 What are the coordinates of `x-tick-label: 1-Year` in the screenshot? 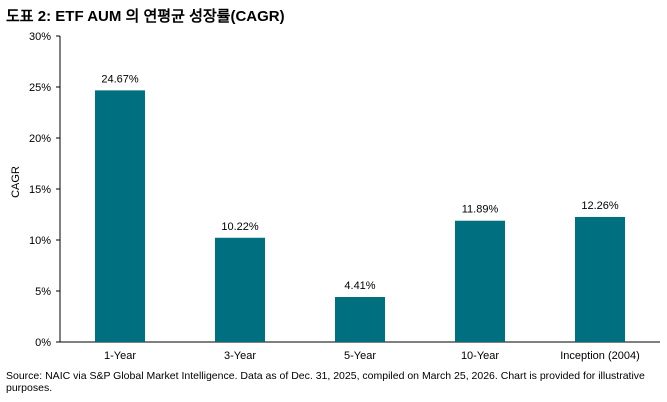 It's located at (120, 356).